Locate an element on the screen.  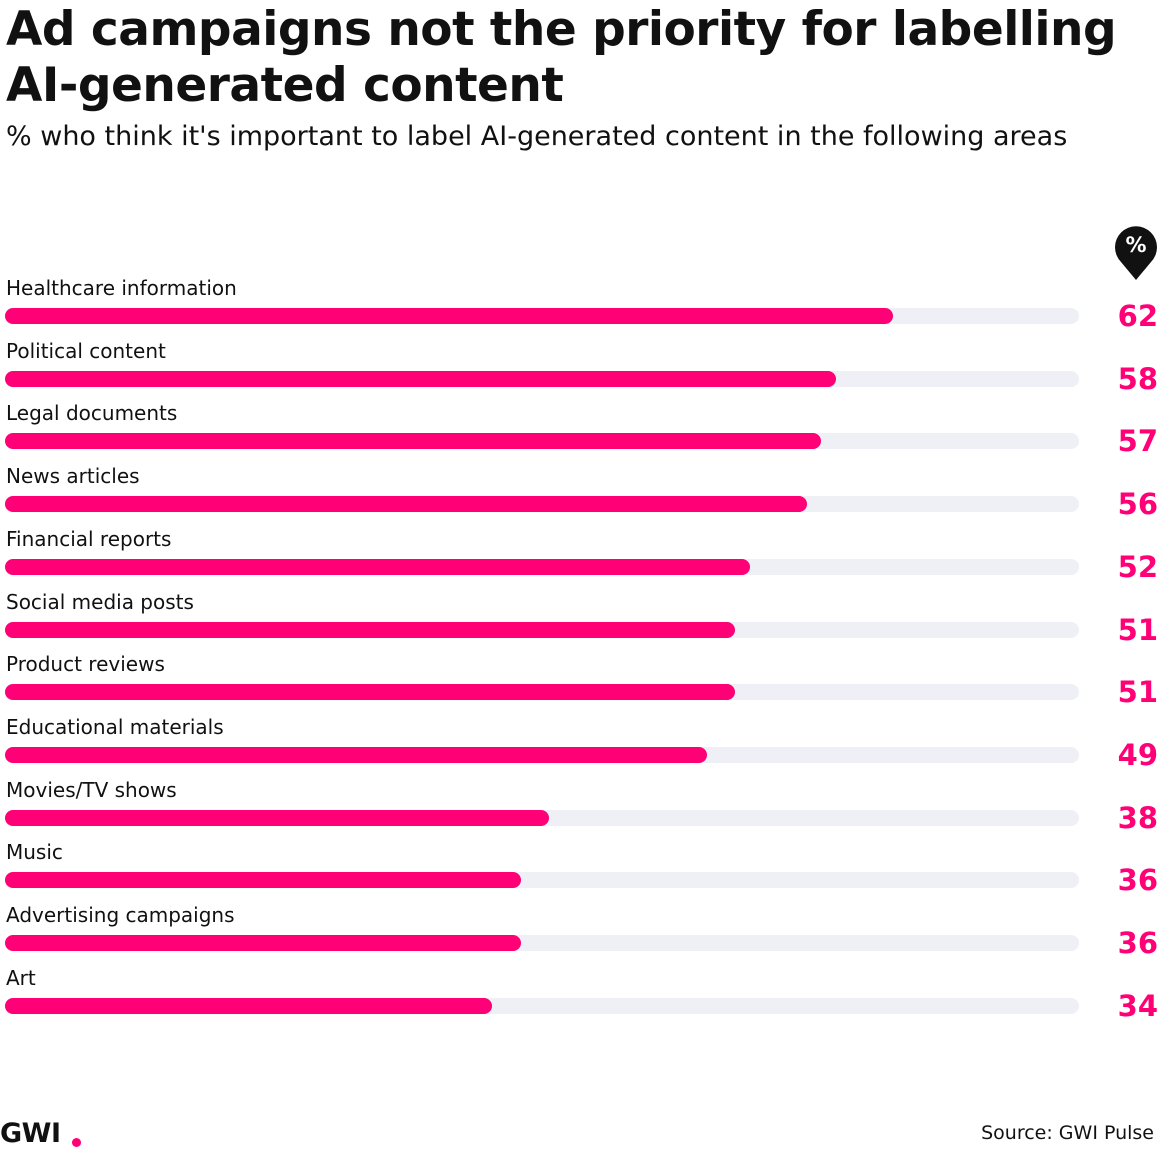
bar-row: Legal documents 57 is located at coordinates (580, 432).